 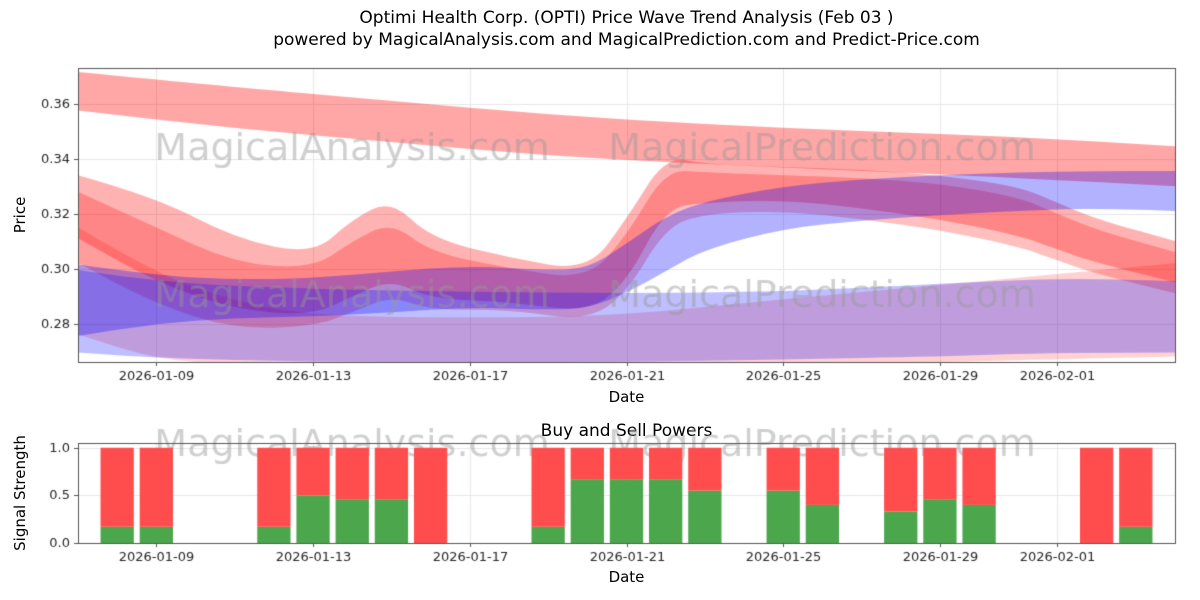 What do you see at coordinates (626, 397) in the screenshot?
I see `date-axis-label-top: Date` at bounding box center [626, 397].